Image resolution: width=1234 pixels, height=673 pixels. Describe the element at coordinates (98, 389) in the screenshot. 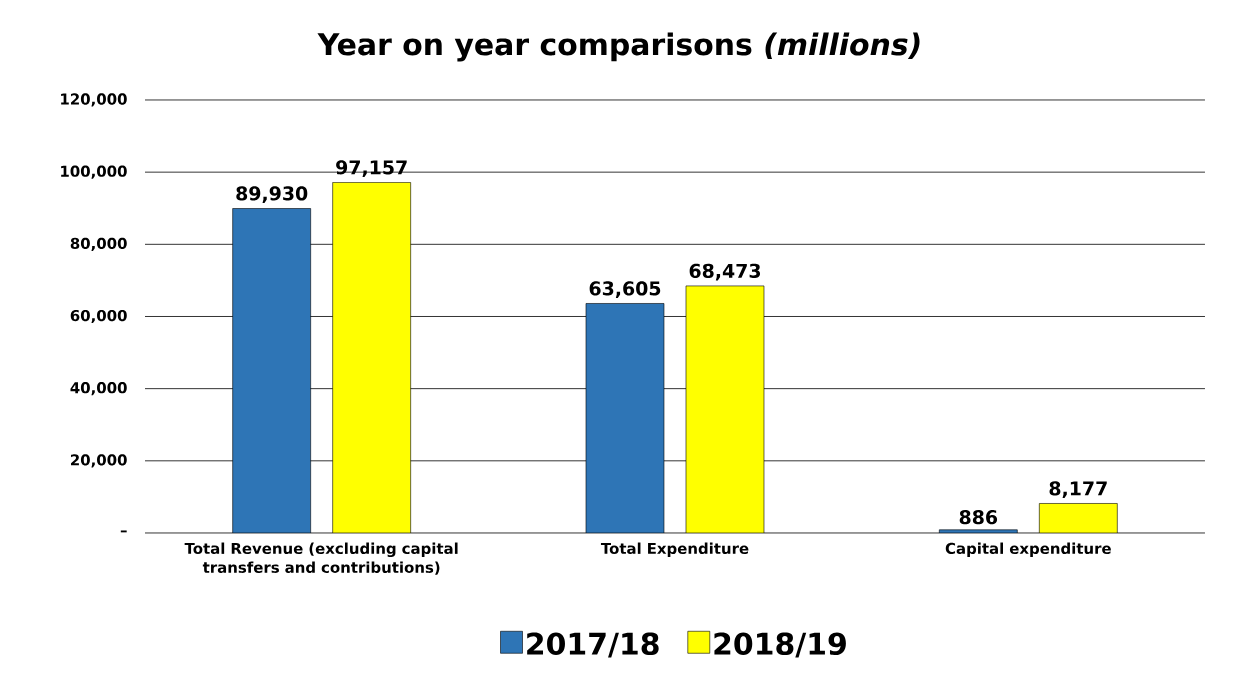

I see `y-tick-label: 40,000` at that location.